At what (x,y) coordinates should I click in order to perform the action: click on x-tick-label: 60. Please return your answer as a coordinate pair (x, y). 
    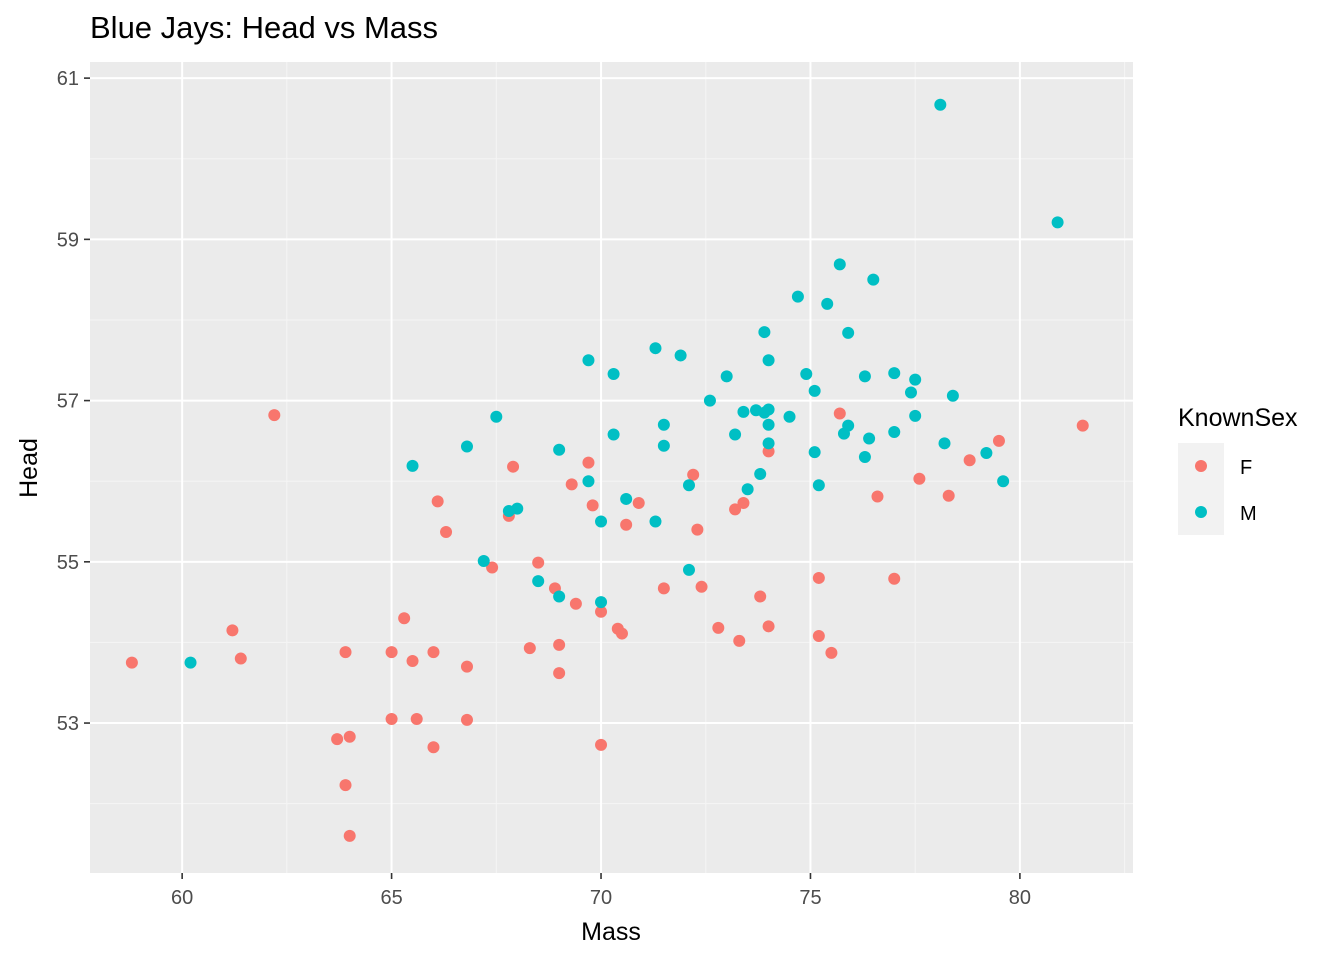
    Looking at the image, I should click on (182, 898).